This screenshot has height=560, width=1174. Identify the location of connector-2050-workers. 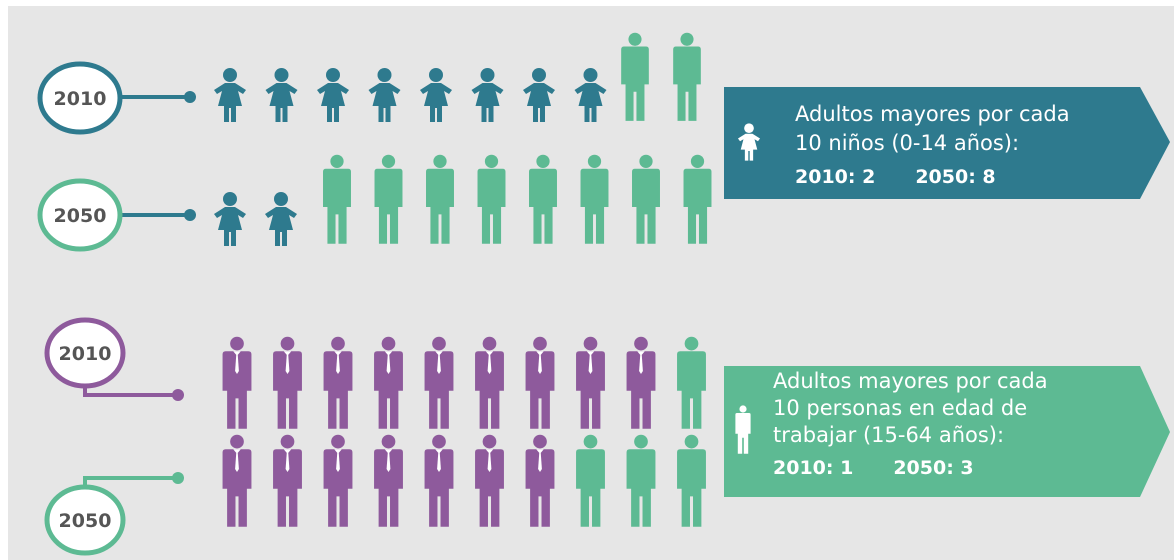
(129, 481).